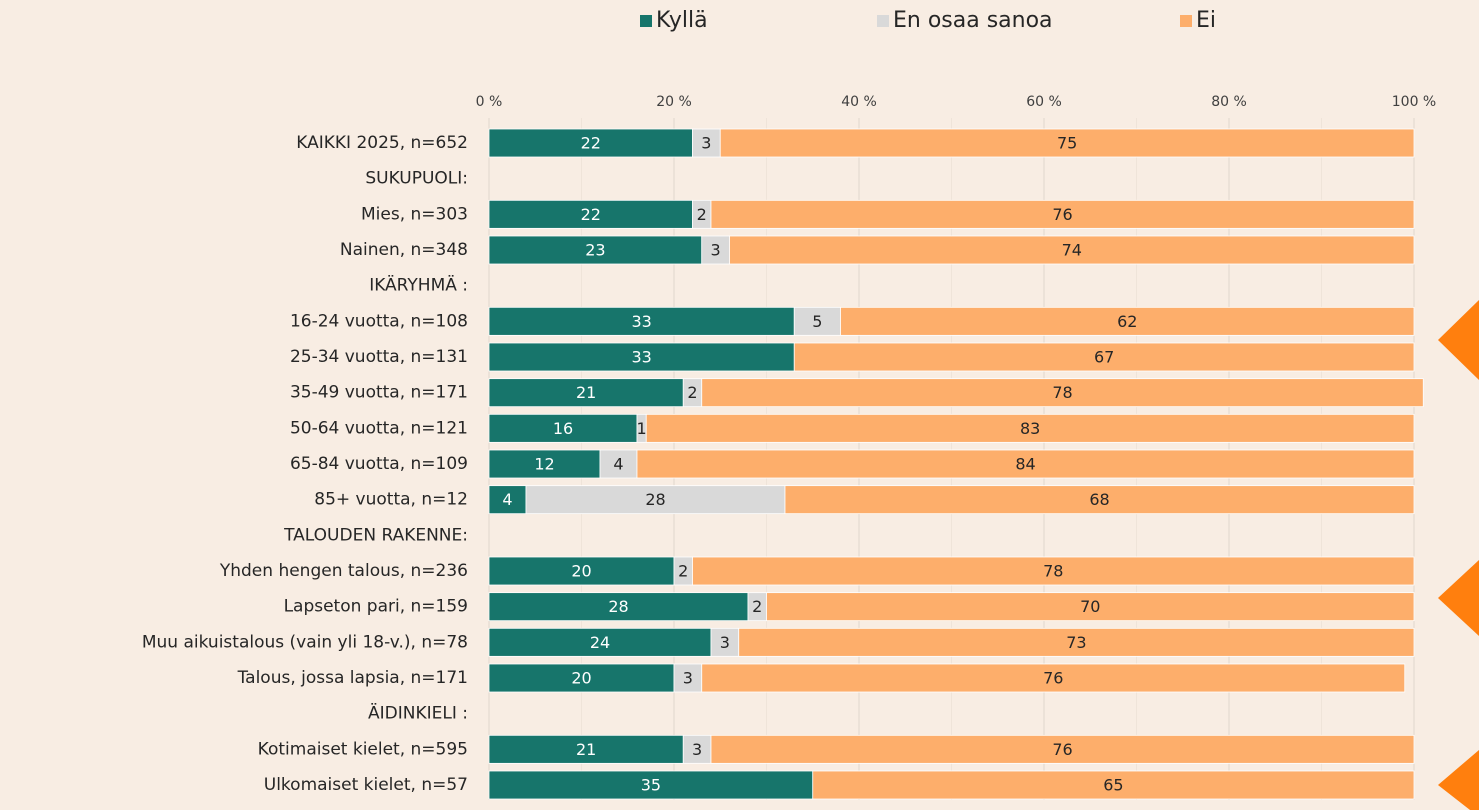  Describe the element at coordinates (305, 642) in the screenshot. I see `category-label: Muu aikuistalous (vain yli 18-v.), n=78` at that location.